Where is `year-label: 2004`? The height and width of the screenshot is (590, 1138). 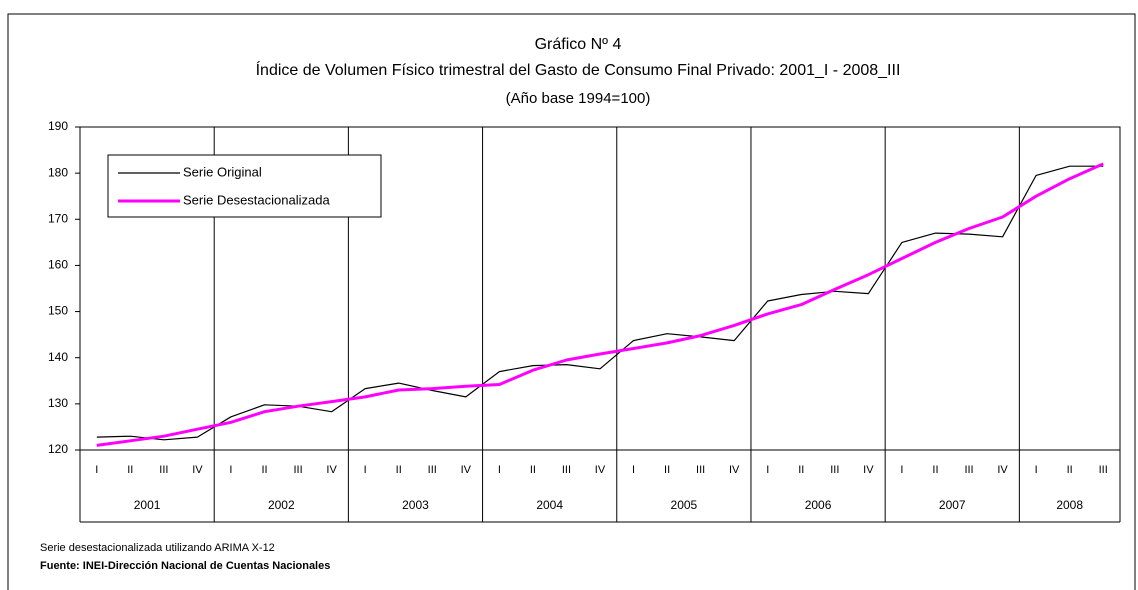
year-label: 2004 is located at coordinates (549, 505).